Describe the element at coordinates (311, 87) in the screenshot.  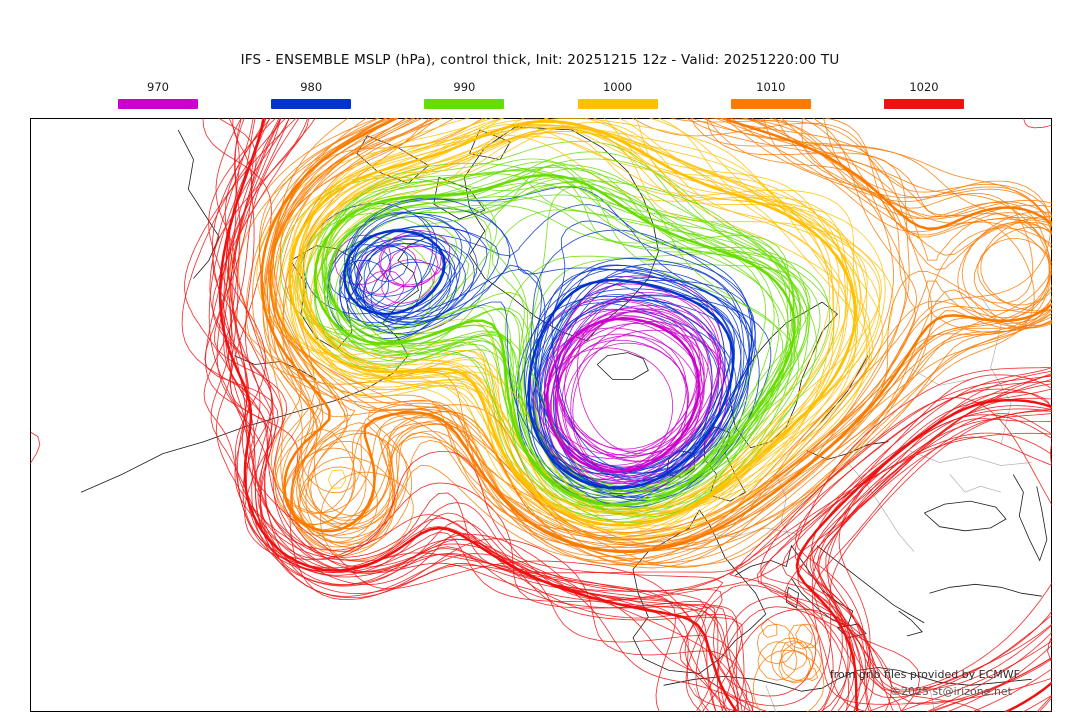
I see `legend-label: 980` at that location.